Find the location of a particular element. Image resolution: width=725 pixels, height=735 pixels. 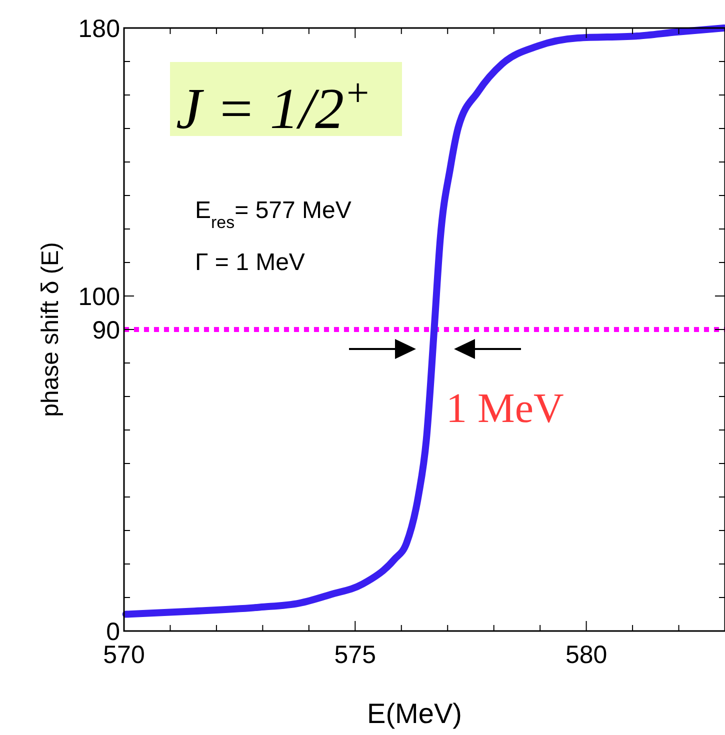

annotation: E$_{res}$= 577 MeV is located at coordinates (273, 214).